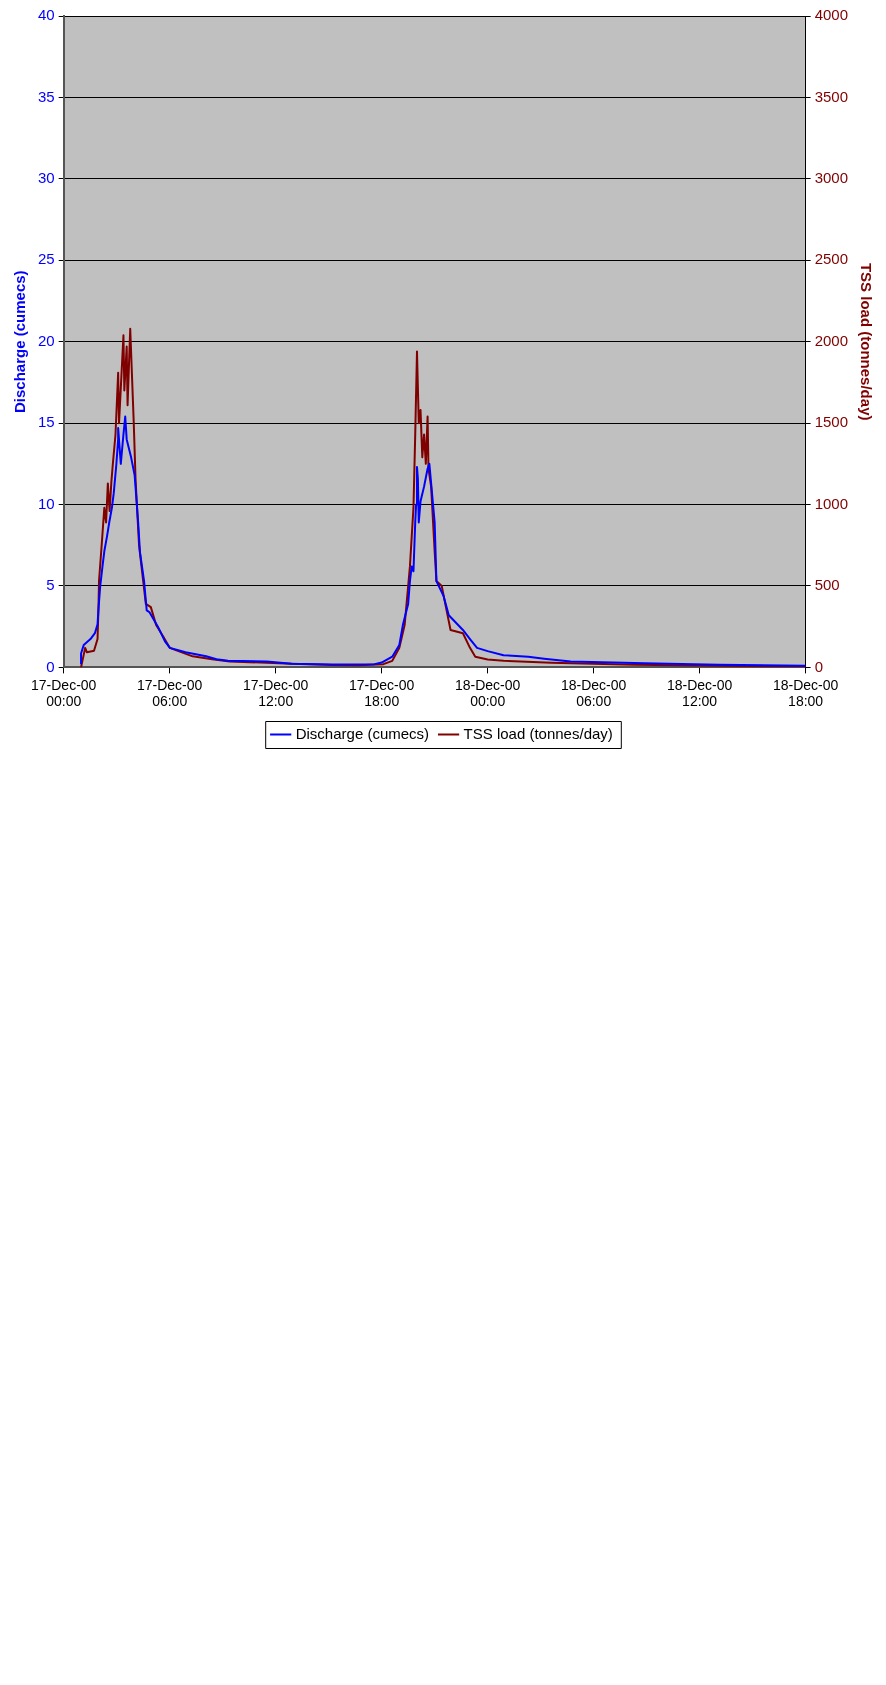 This screenshot has width=886, height=1685. Describe the element at coordinates (805, 693) in the screenshot. I see `x-tick-label: 18-Dec-00 18:00` at that location.